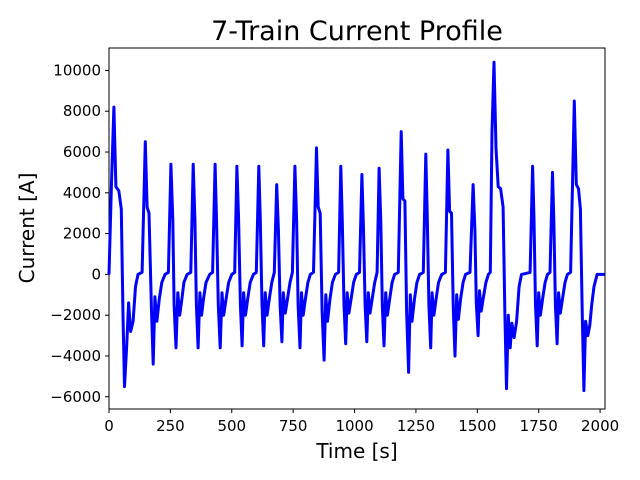  I want to click on x-tick-label: 1250, so click(416, 426).